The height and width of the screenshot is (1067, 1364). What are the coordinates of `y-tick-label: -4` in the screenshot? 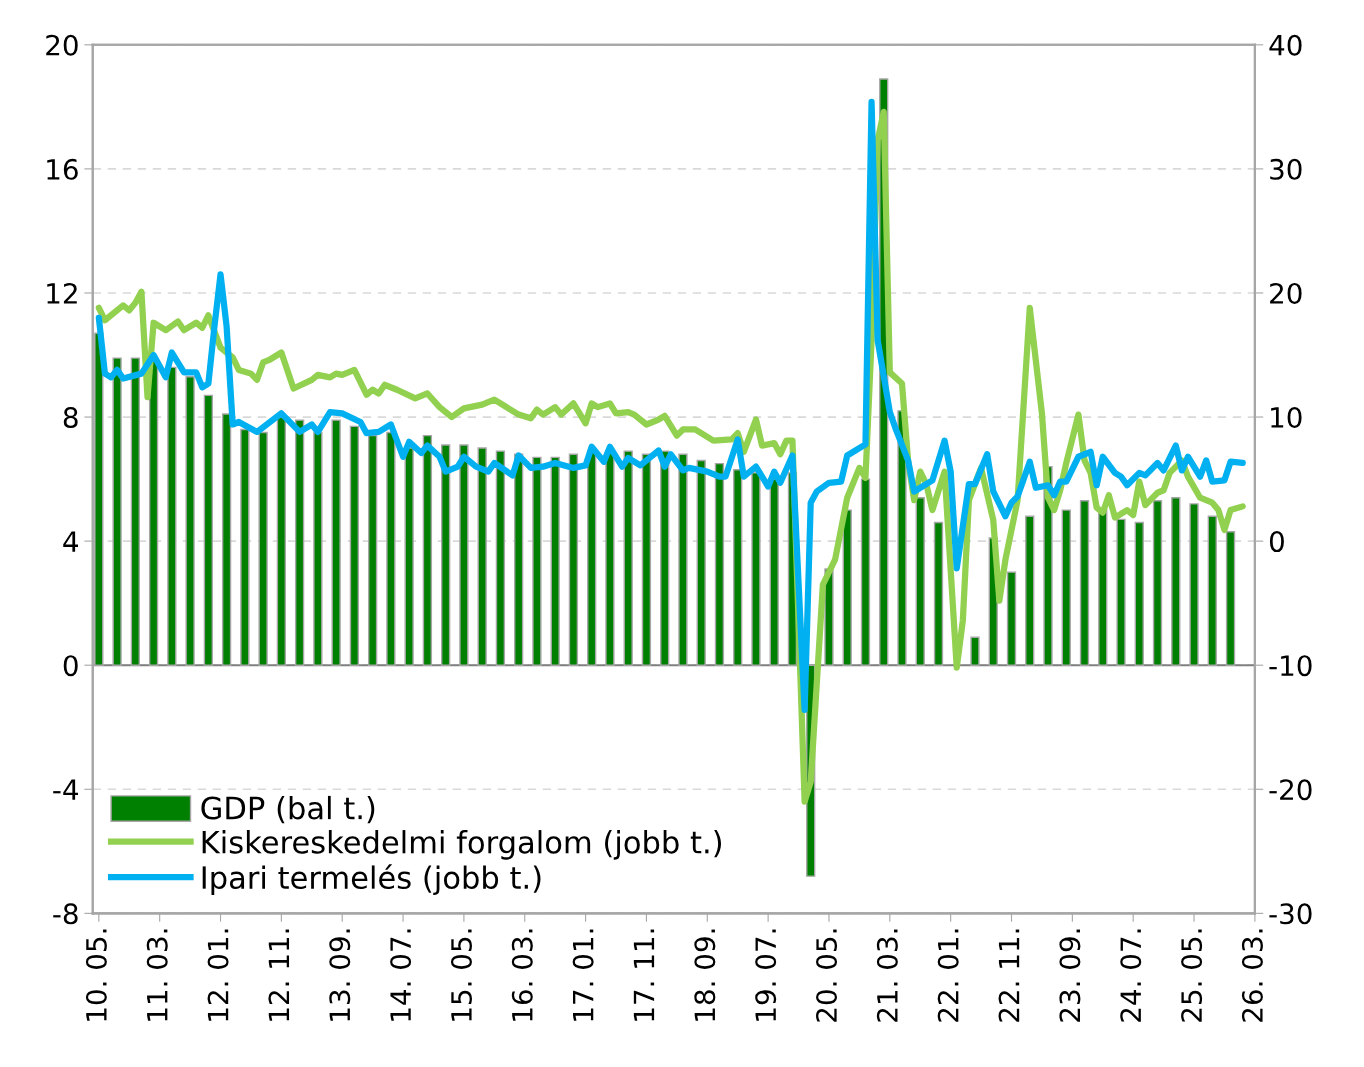 It's located at (65, 789).